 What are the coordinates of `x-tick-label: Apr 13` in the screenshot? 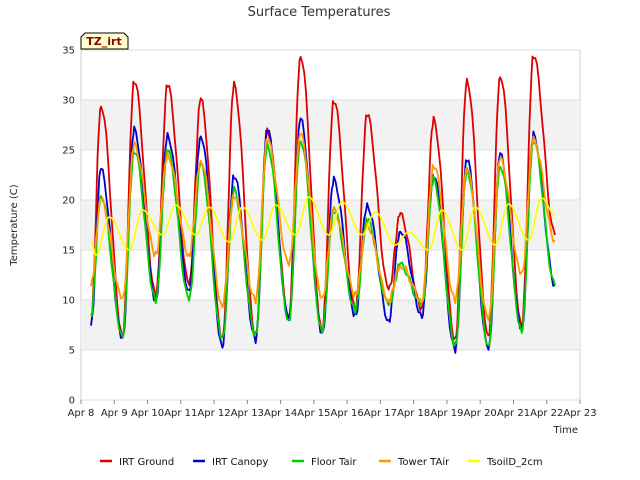 It's located at (247, 413).